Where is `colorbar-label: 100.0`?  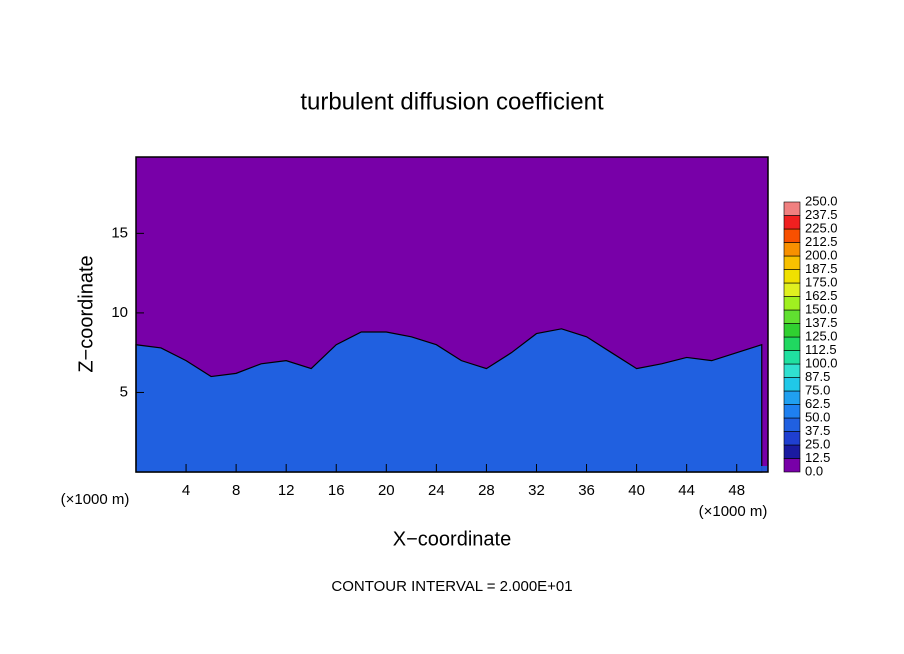
colorbar-label: 100.0 is located at coordinates (821, 362).